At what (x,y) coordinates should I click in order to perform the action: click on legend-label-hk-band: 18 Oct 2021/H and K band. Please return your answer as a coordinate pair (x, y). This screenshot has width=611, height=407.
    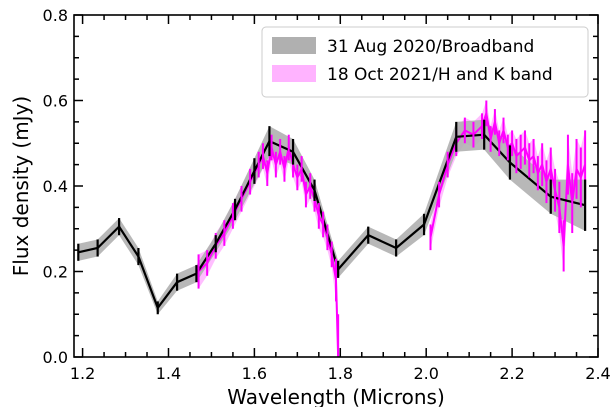
    Looking at the image, I should click on (440, 75).